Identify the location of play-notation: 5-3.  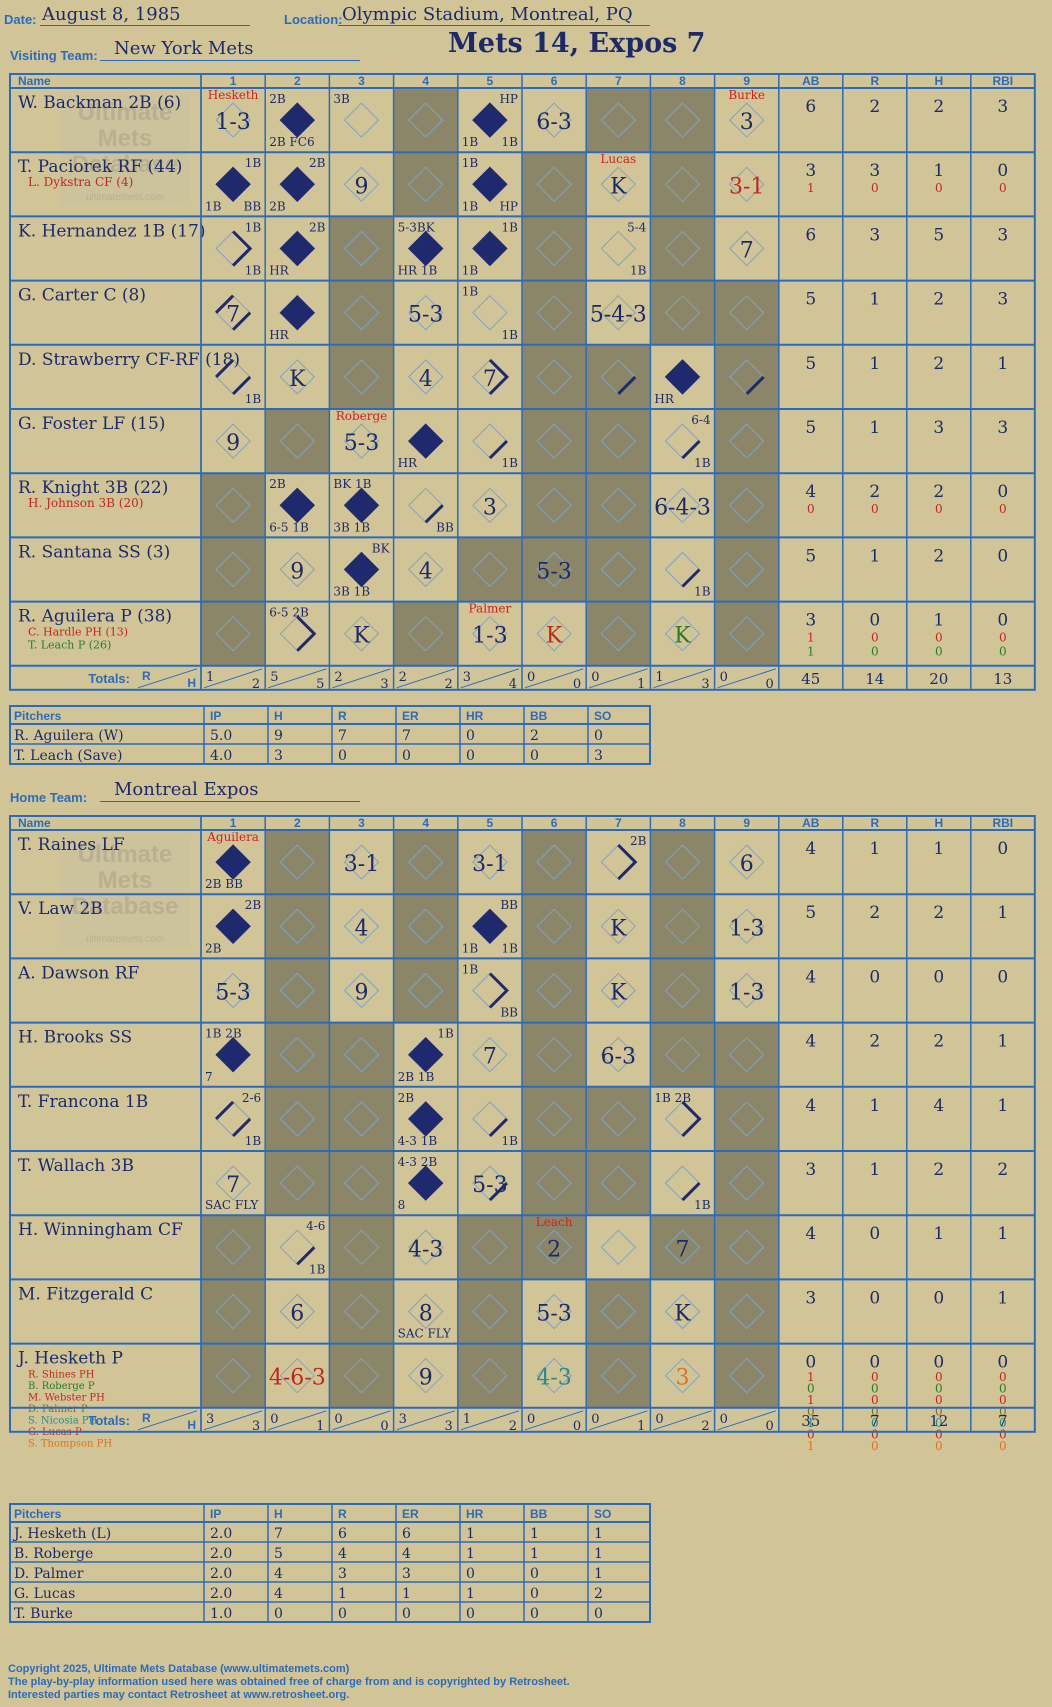
(425, 315).